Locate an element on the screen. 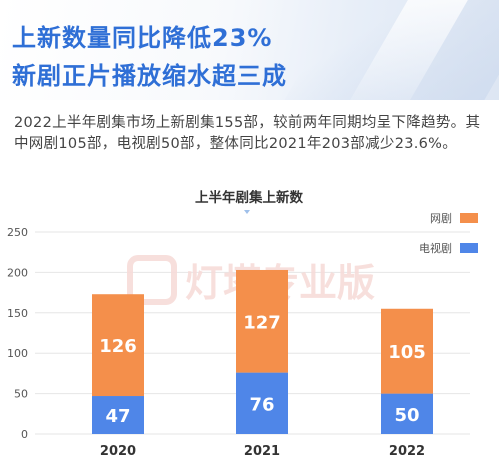 Image resolution: width=499 pixels, height=463 pixels. x-tick-label: 2021 is located at coordinates (262, 451).